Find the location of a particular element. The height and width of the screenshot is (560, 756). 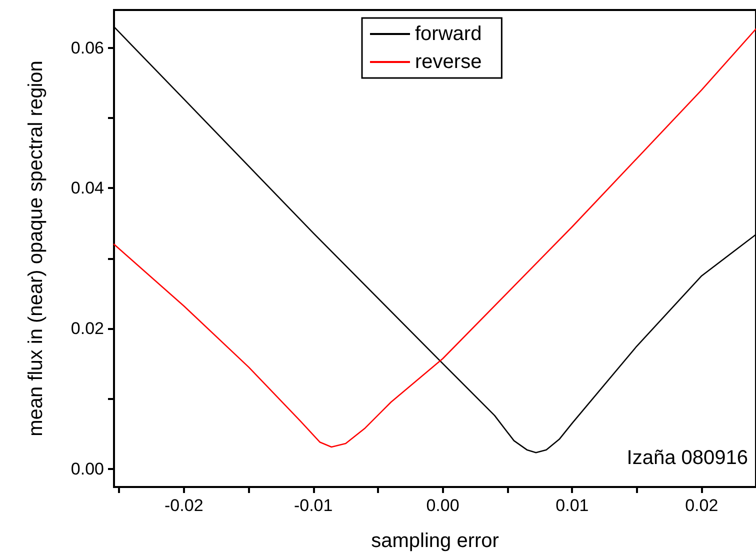

x-tick-label: -0.01 is located at coordinates (313, 505).